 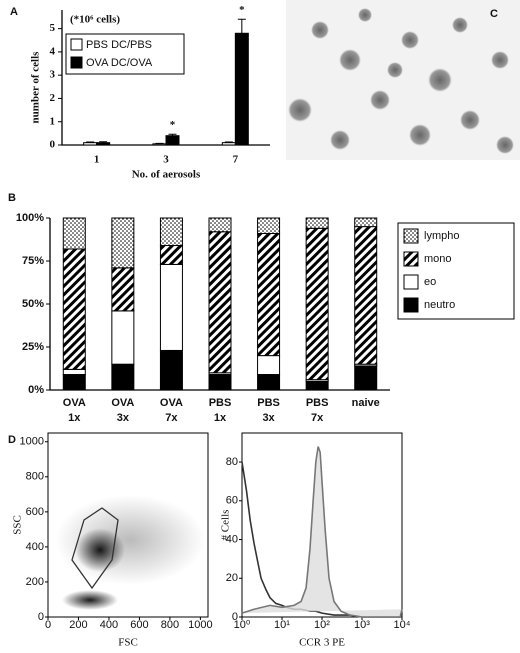 I want to click on x-tick-label: 10³, so click(x=362, y=625).